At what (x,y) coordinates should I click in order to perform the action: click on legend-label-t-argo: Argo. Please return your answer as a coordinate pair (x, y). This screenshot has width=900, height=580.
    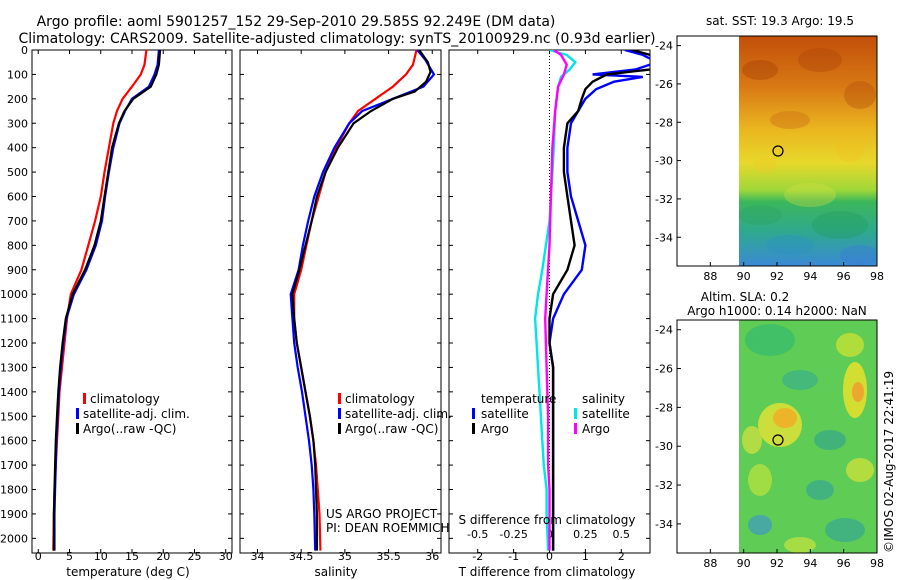
    Looking at the image, I should click on (495, 429).